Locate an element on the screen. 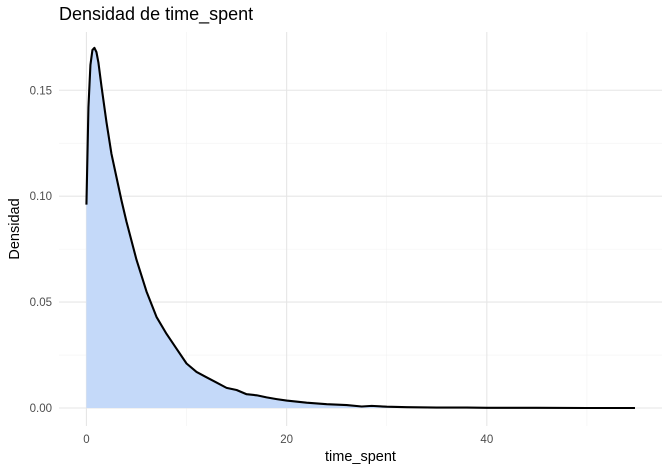 This screenshot has width=669, height=472. y-tick-label: 0.05 is located at coordinates (41, 303).